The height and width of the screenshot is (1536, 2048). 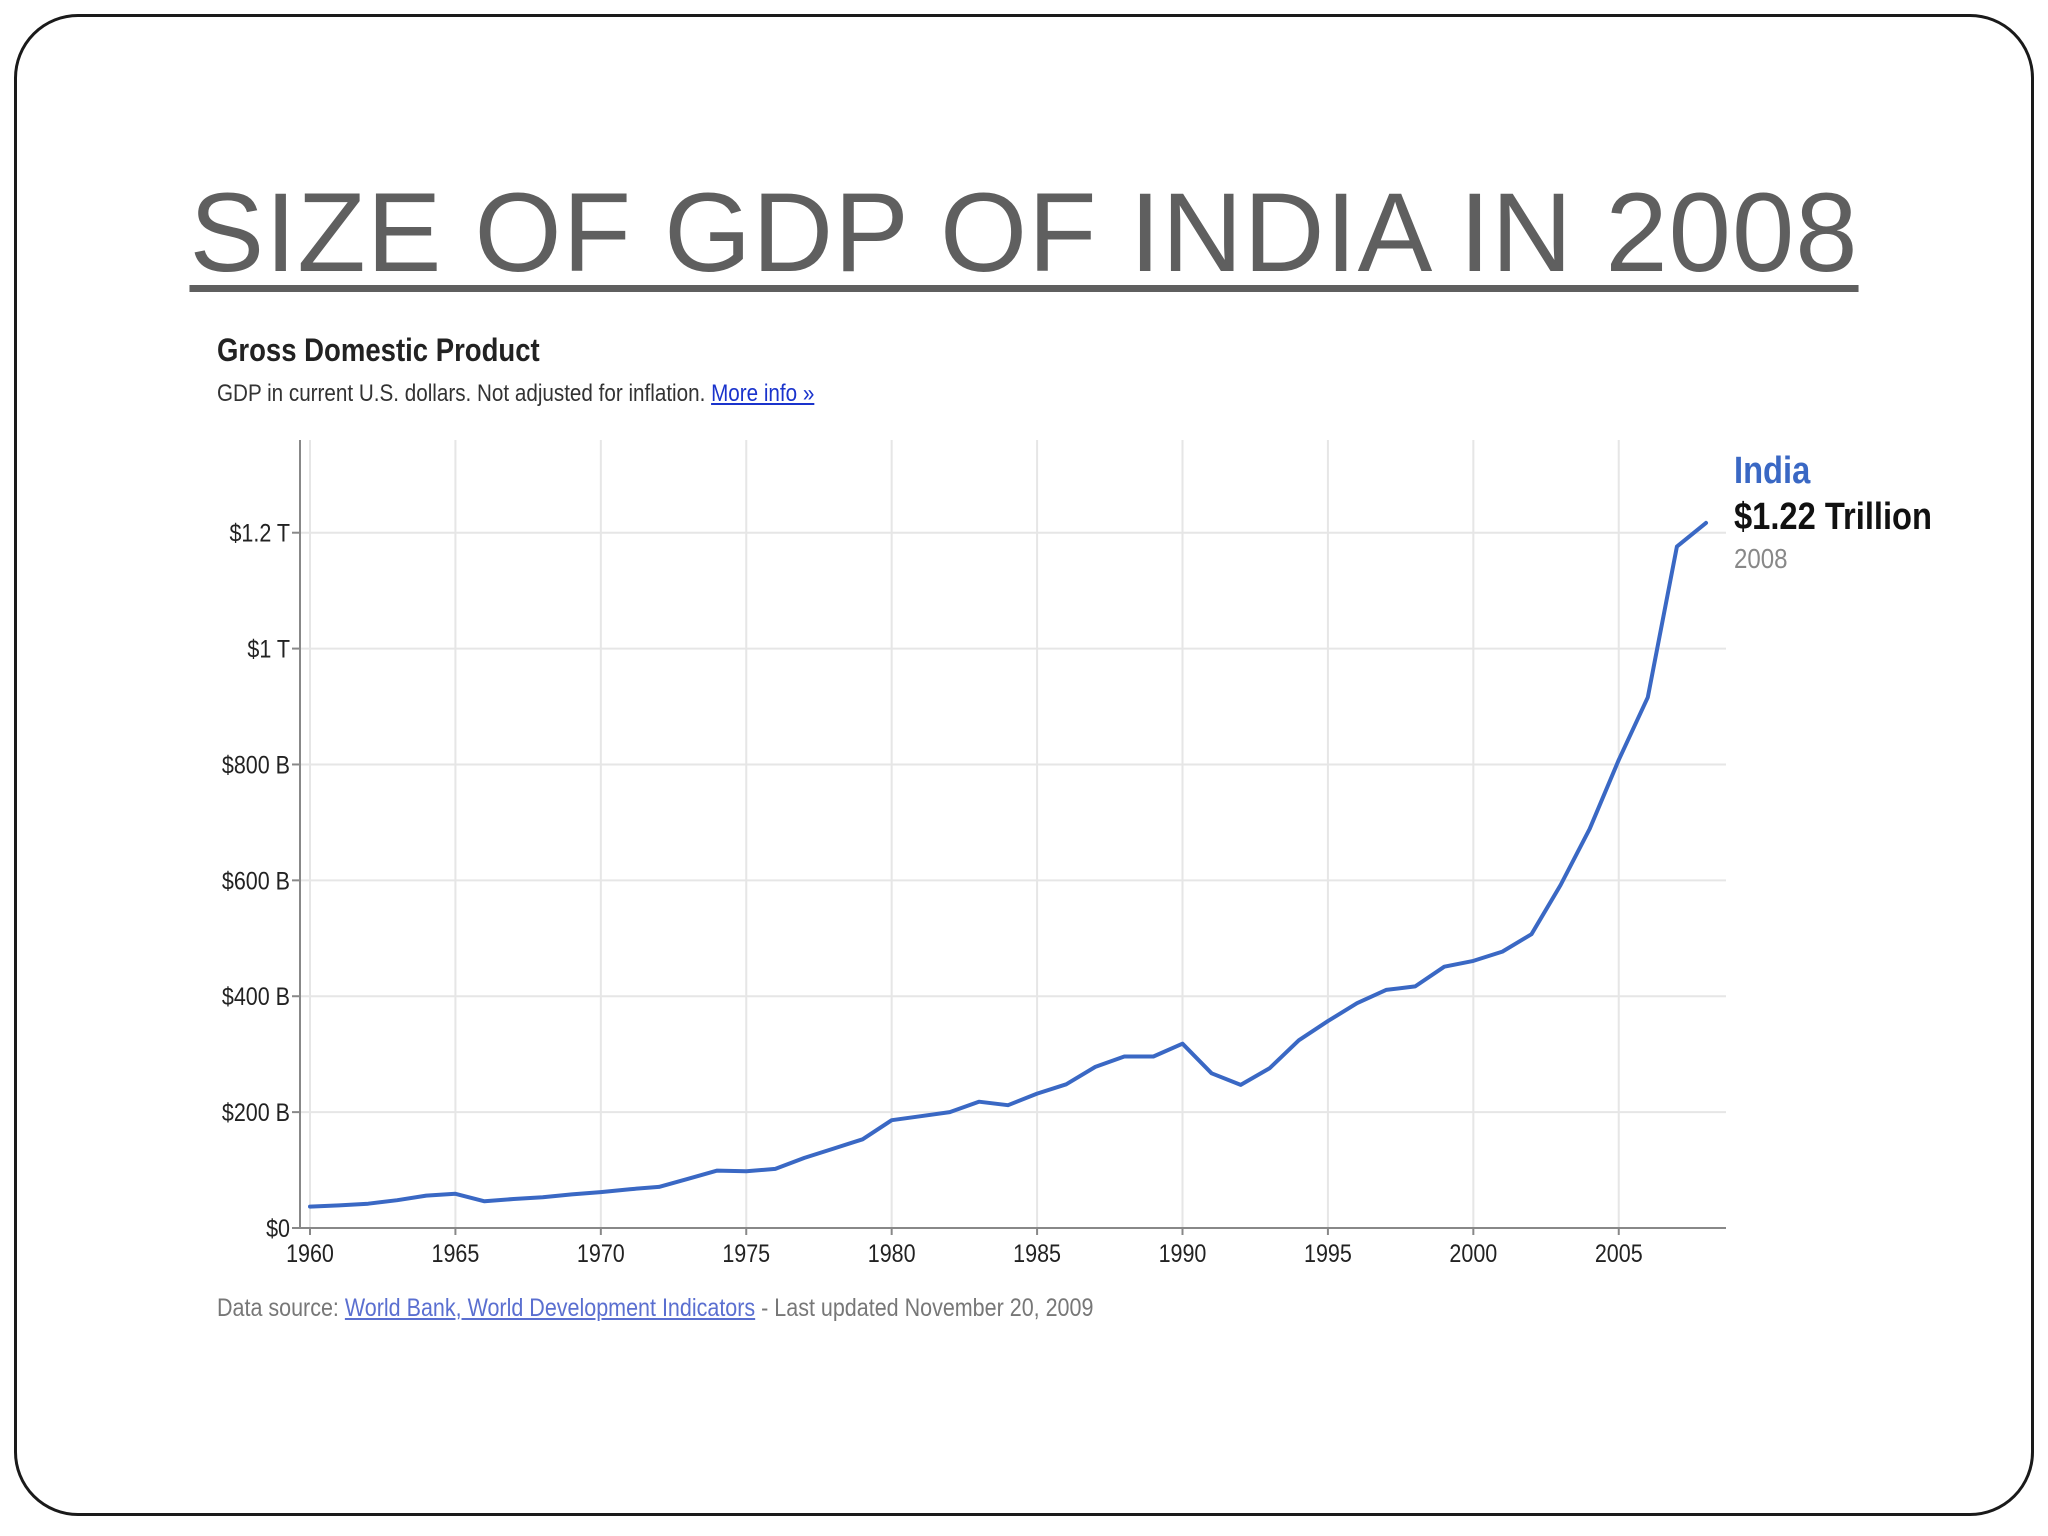 What do you see at coordinates (1772, 471) in the screenshot?
I see `legend-series-name: India` at bounding box center [1772, 471].